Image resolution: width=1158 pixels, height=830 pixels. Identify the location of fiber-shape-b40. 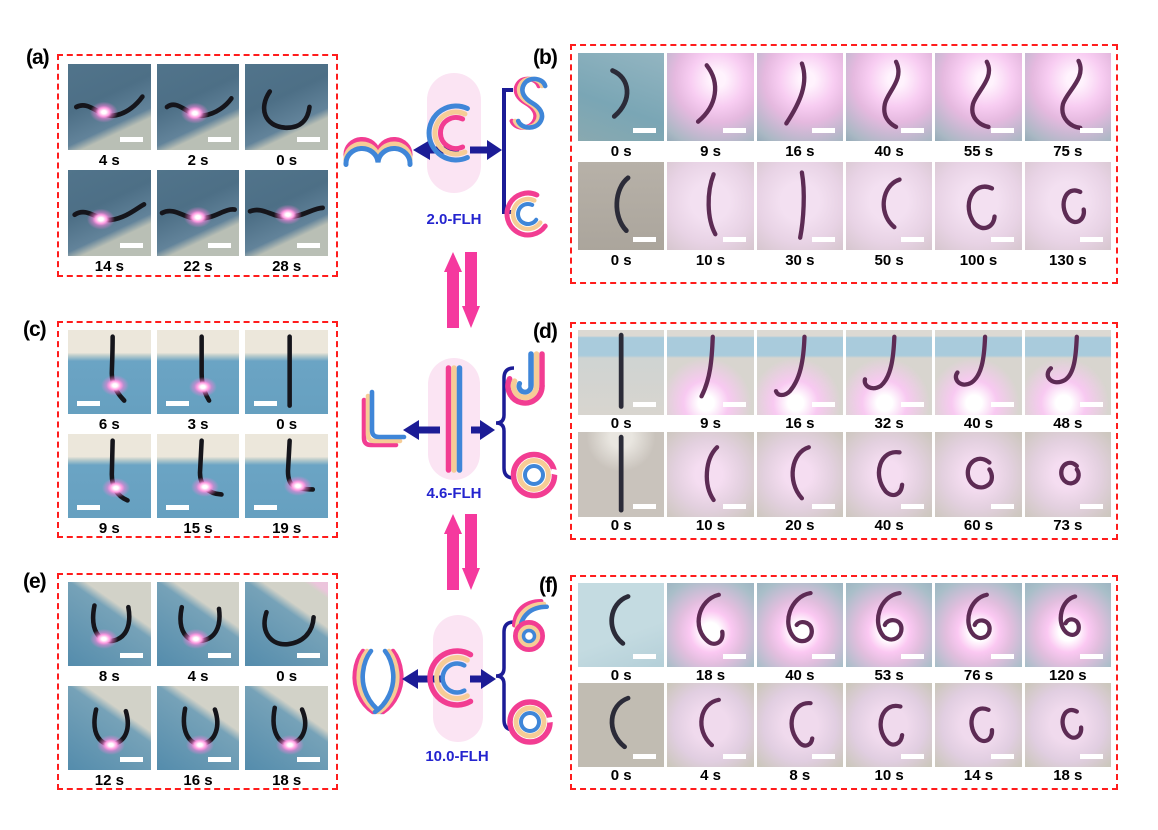
(891, 94).